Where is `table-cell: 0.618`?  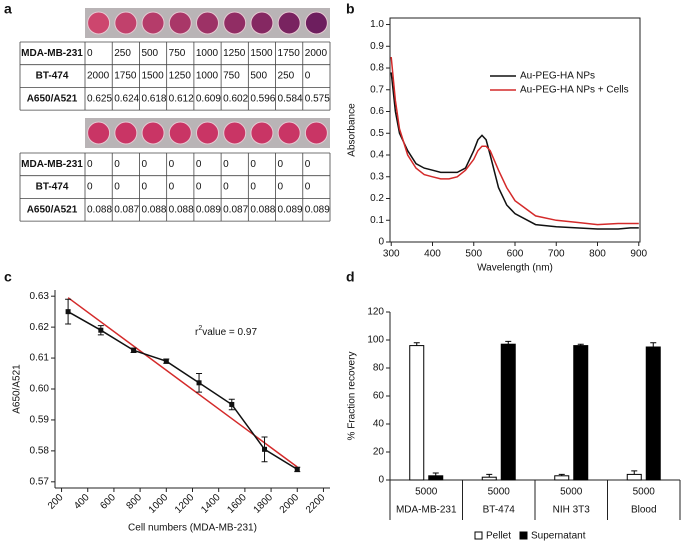 table-cell: 0.618 is located at coordinates (153, 98).